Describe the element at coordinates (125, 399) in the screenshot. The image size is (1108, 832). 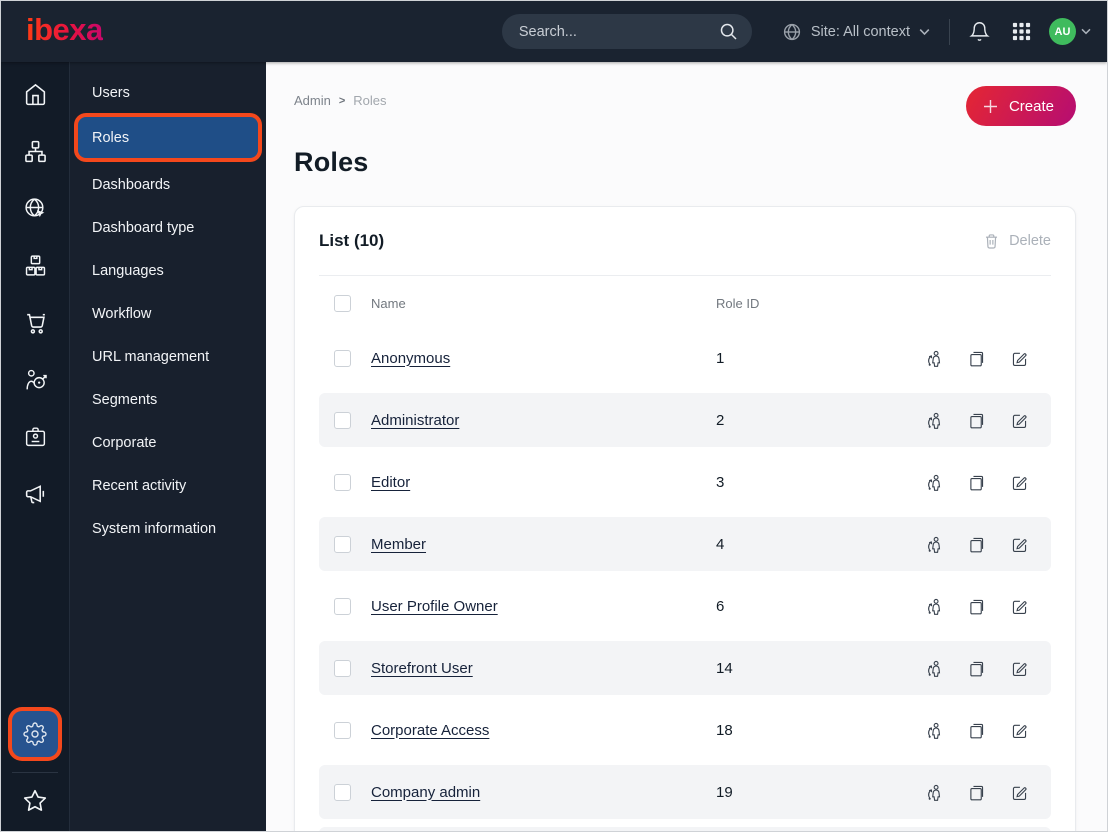
I see `sidebar-item-label: Segments` at that location.